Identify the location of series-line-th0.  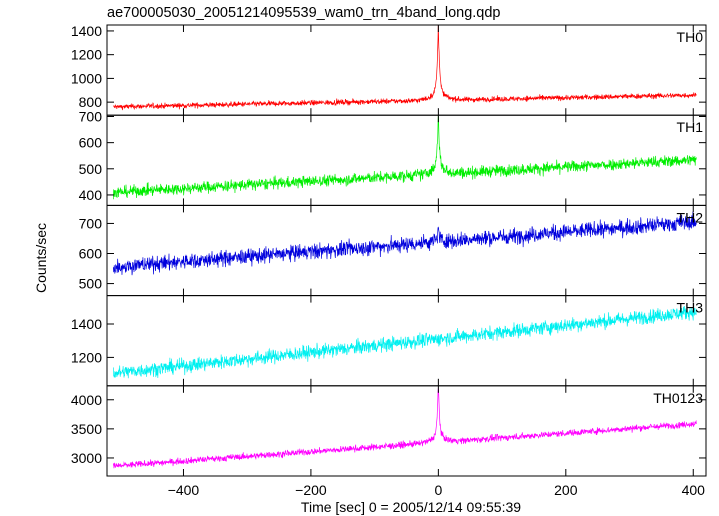
(405, 68).